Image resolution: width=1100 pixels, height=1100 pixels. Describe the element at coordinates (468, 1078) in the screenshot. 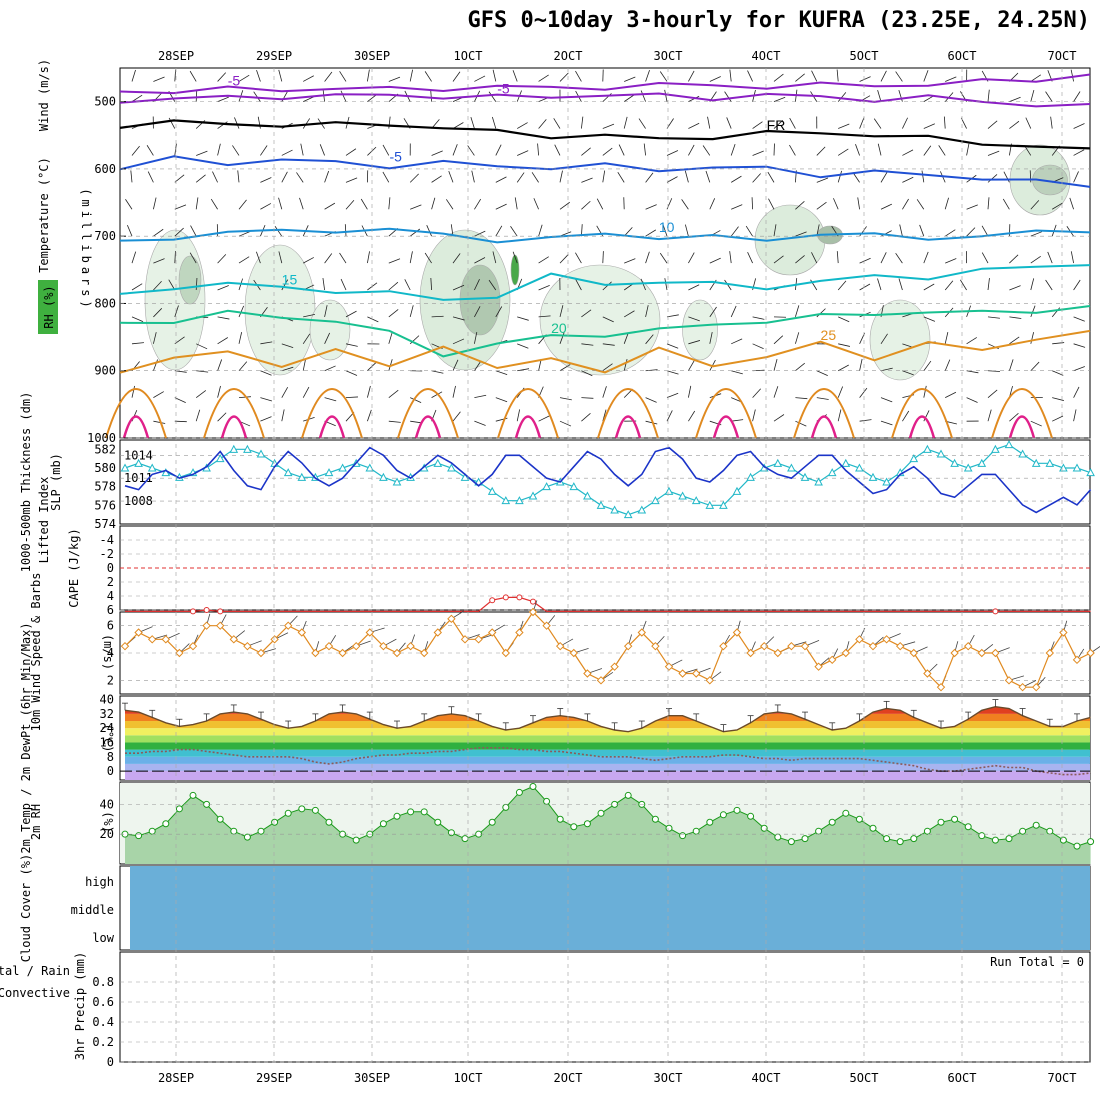

I see `date-tick-bottom: 1OCT` at that location.